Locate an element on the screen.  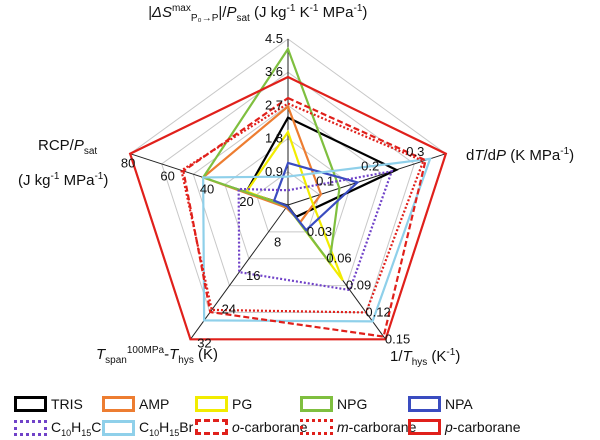
legend-item: C10H15Cl is located at coordinates (59, 428).